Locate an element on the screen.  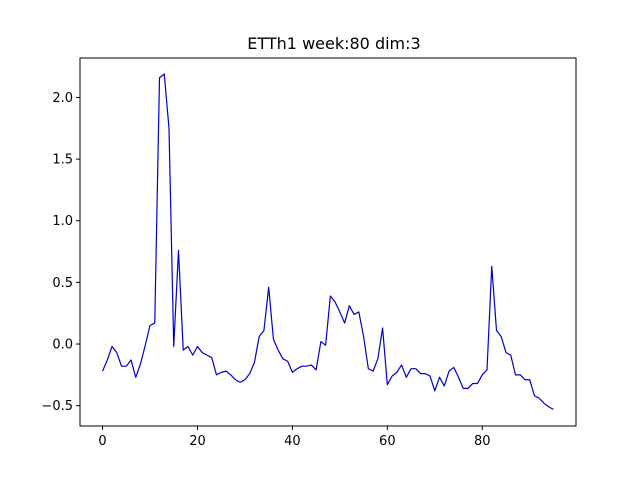
y-tick-label: 1.5 is located at coordinates (62, 160).